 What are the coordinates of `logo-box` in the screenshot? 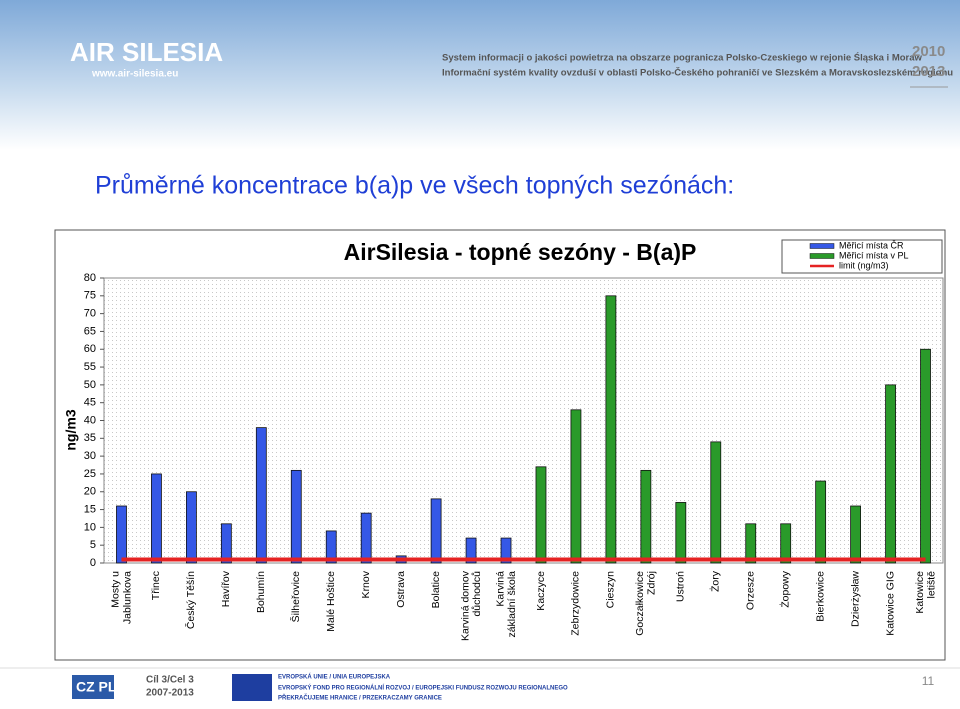 It's located at (93, 687).